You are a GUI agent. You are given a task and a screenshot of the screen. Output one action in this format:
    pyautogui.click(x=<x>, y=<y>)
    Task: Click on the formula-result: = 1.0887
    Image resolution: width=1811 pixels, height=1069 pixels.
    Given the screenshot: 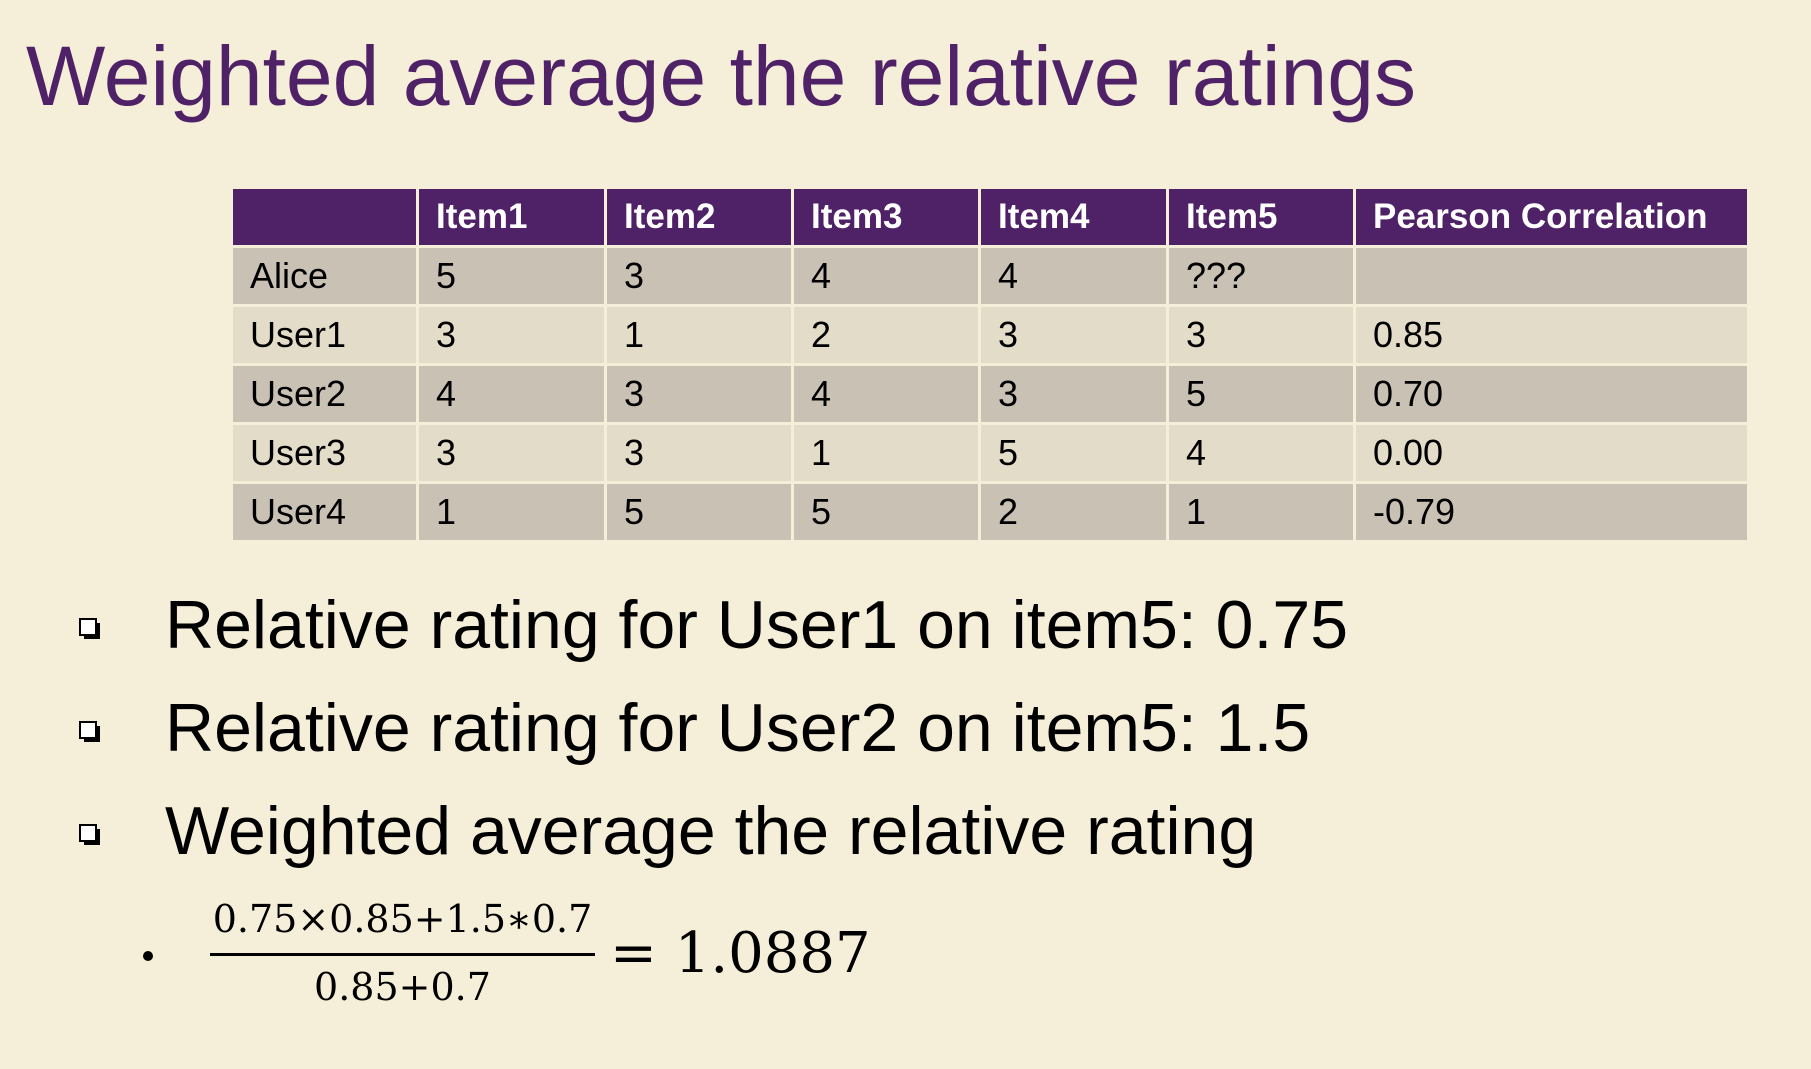 What is the action you would take?
    pyautogui.click(x=740, y=953)
    